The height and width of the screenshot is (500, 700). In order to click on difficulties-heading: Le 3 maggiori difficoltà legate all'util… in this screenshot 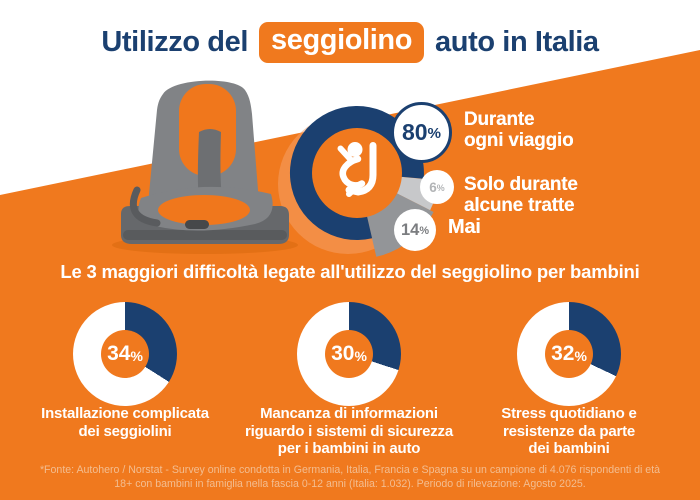, I will do `click(350, 271)`.